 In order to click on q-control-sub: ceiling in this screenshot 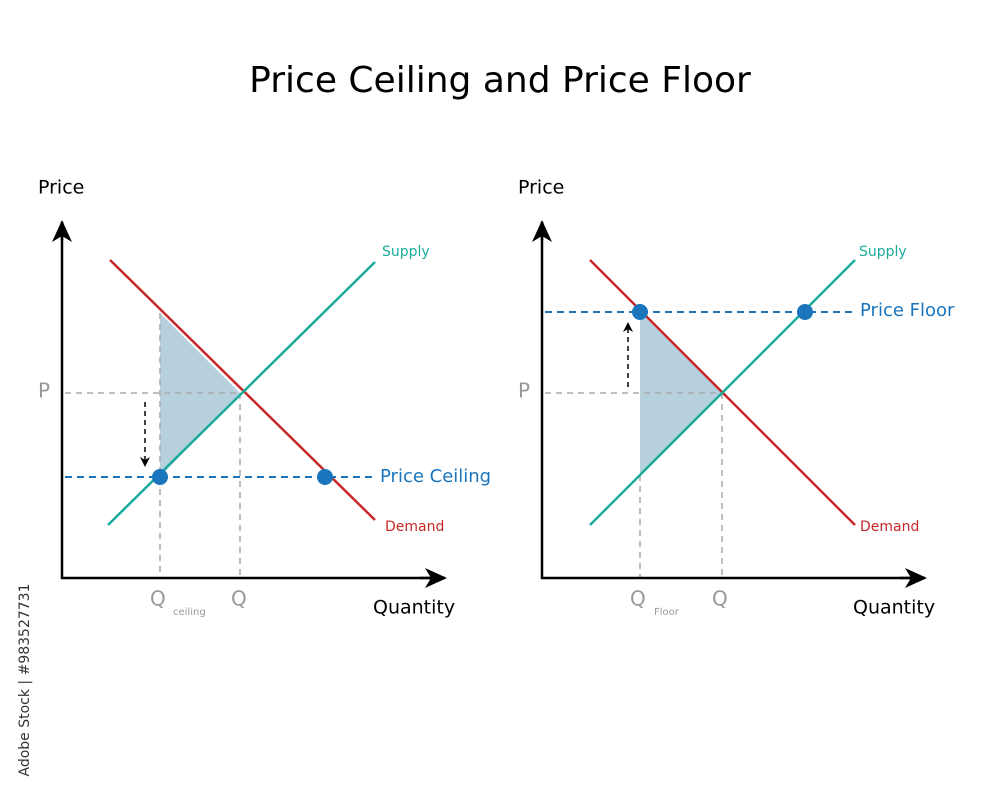, I will do `click(189, 612)`.